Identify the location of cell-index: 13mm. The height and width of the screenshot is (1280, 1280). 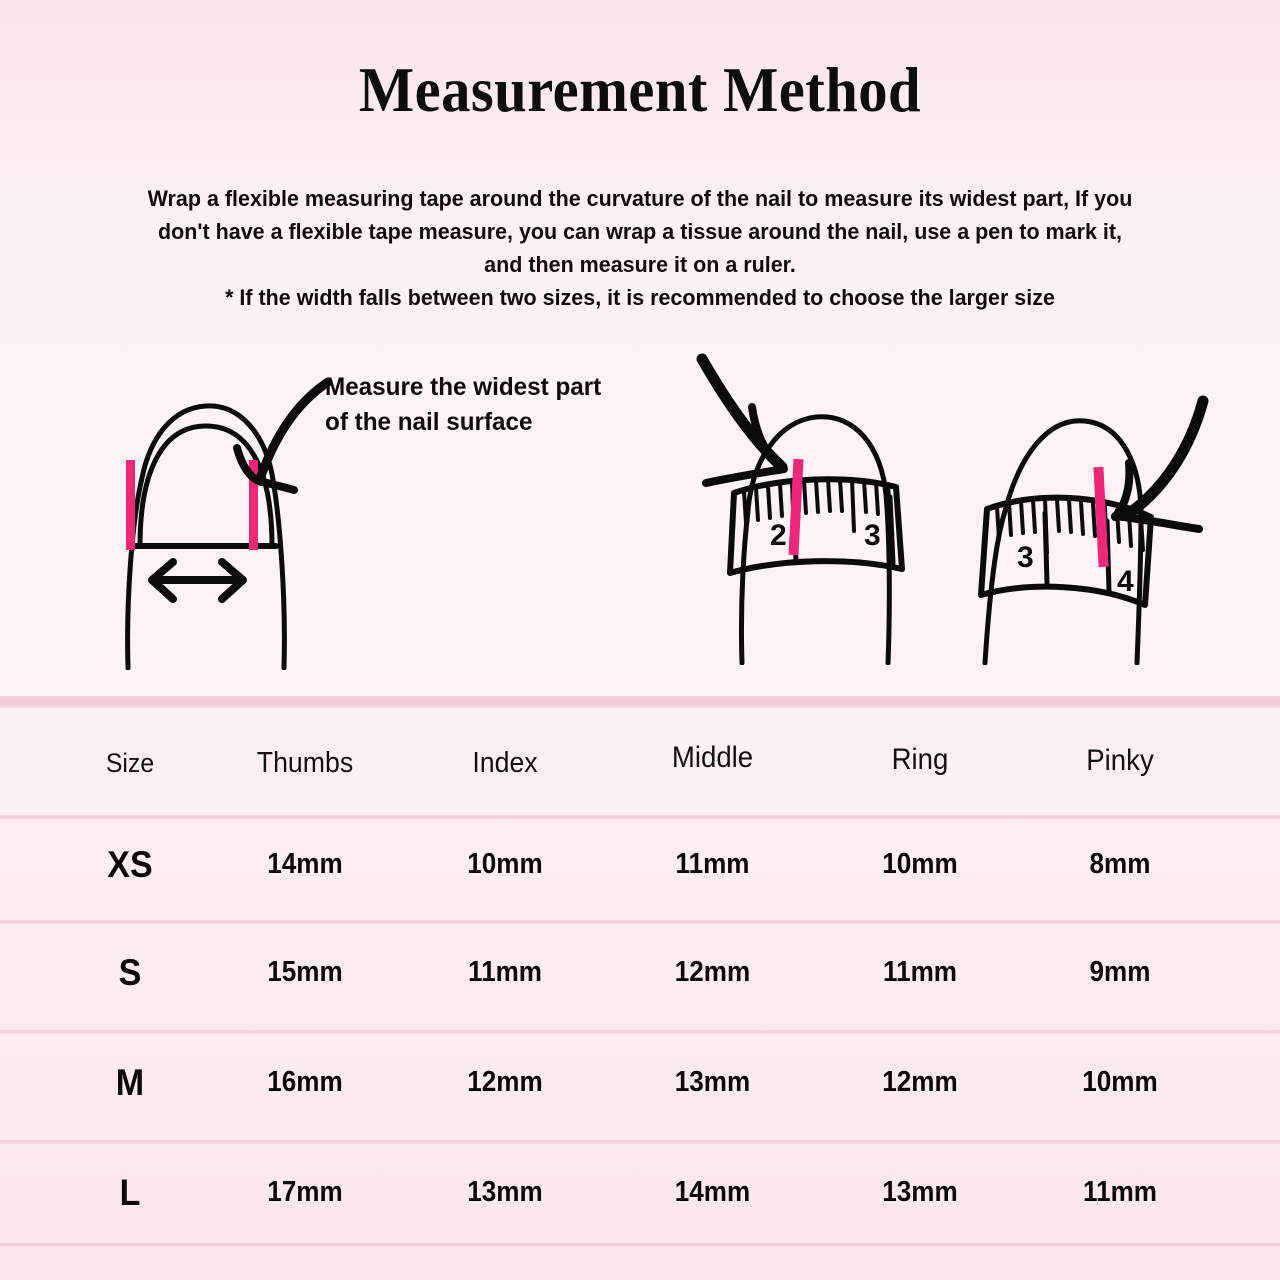
(505, 1192).